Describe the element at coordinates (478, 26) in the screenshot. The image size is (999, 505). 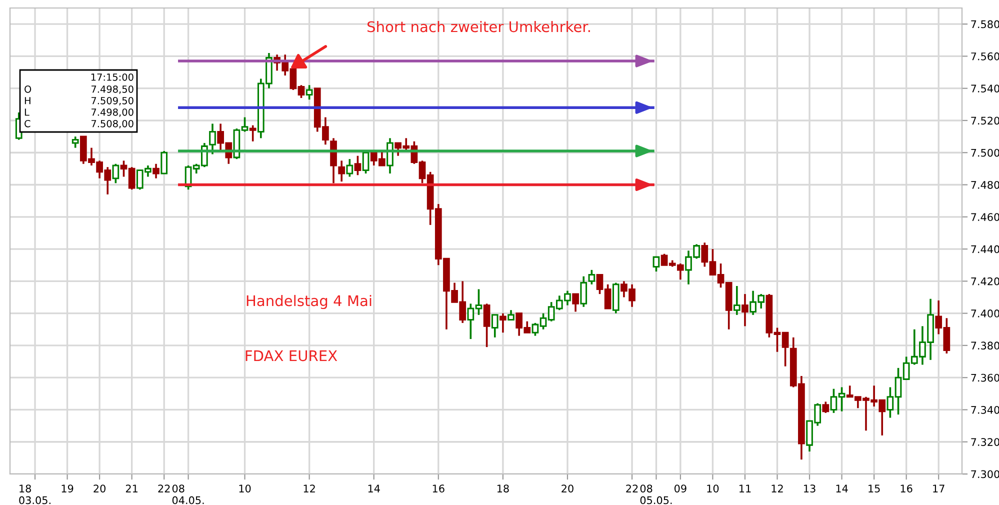
I see `annotation: Short nach zweiter Umkehrker.` at that location.